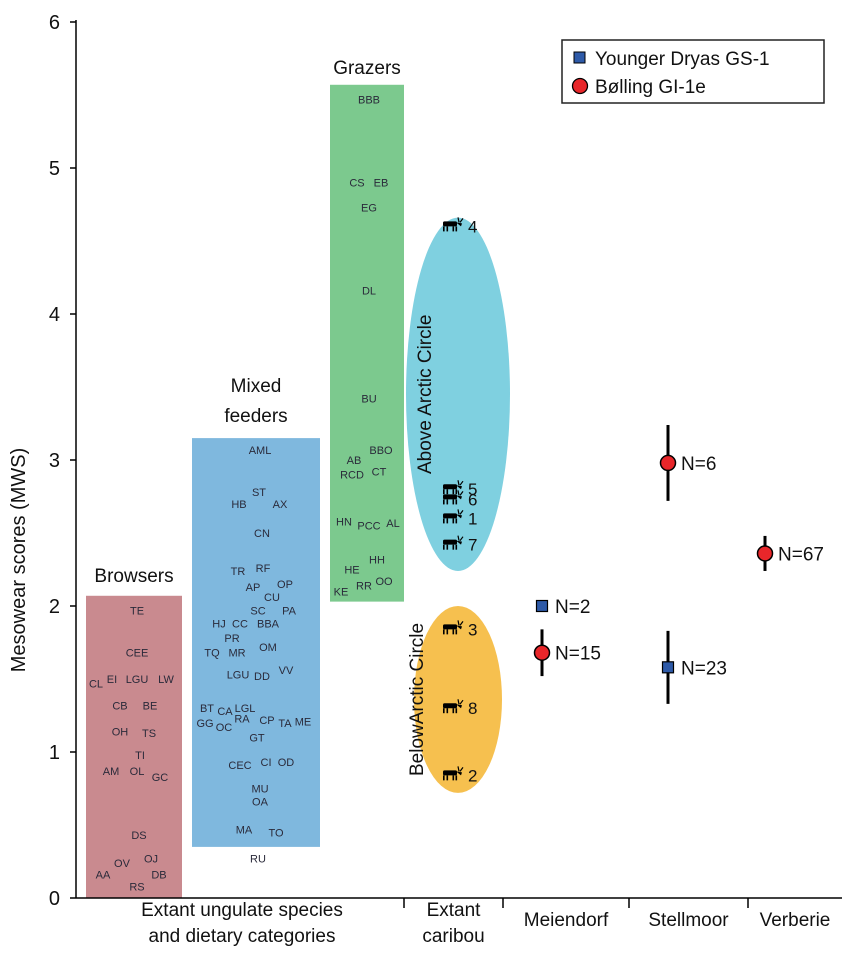 This screenshot has width=842, height=955. Describe the element at coordinates (236, 654) in the screenshot. I see `species-label: MR` at that location.